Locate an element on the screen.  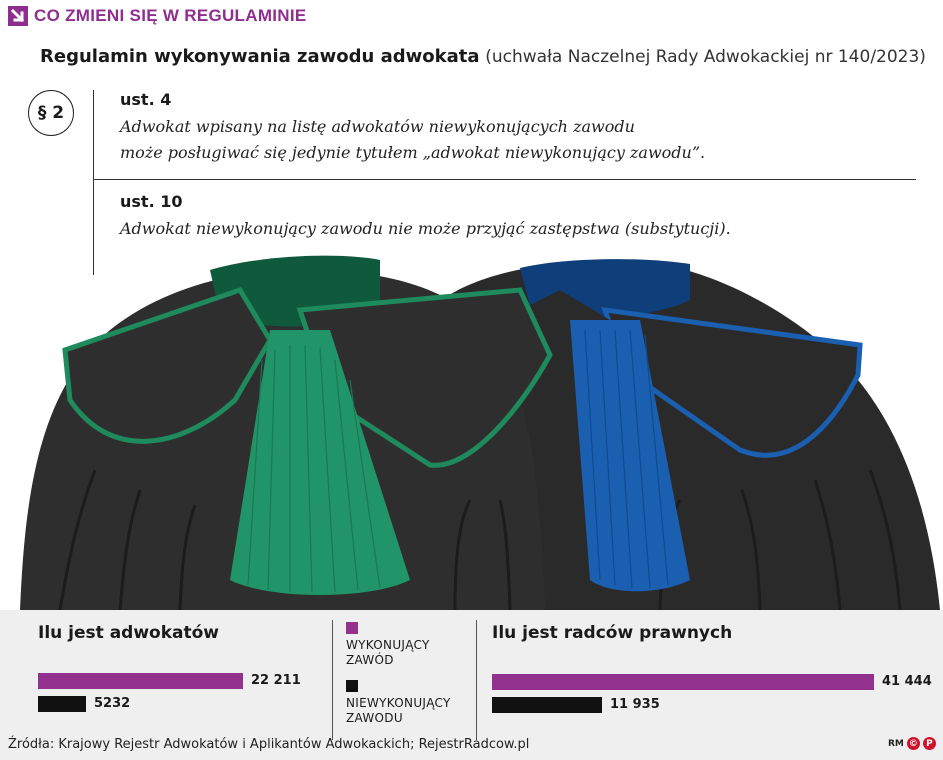
legend-line: ZAWÓD is located at coordinates (370, 660).